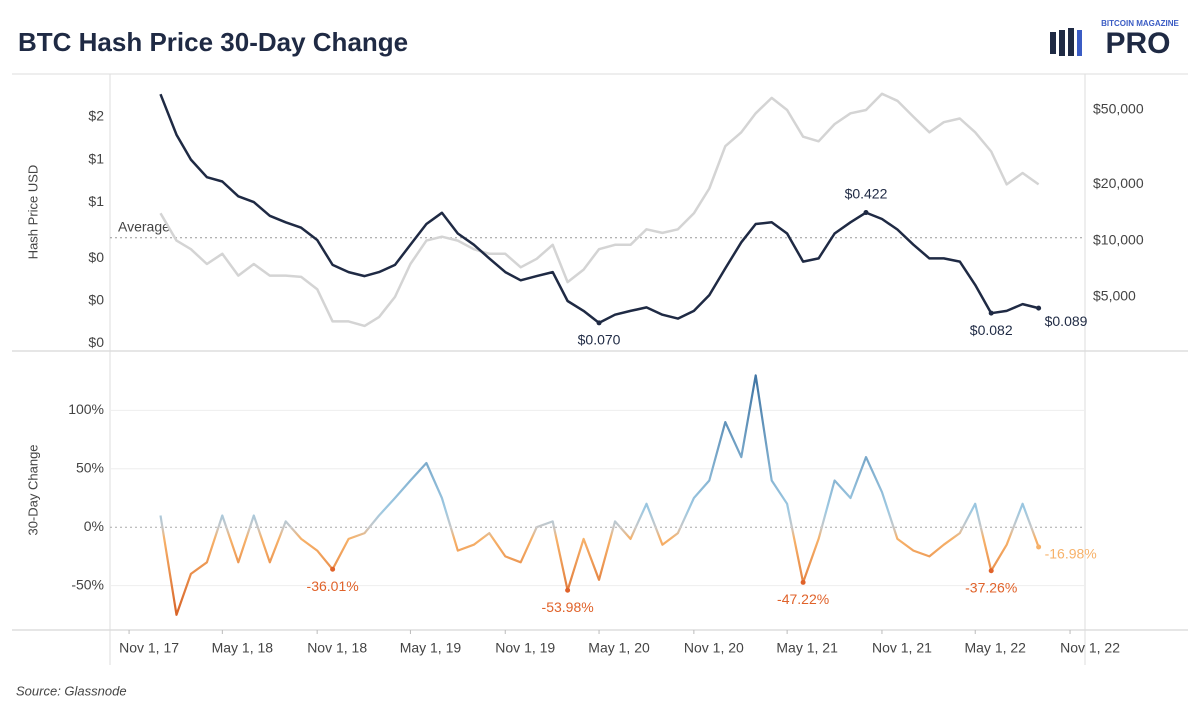 The height and width of the screenshot is (720, 1200). What do you see at coordinates (243, 648) in the screenshot?
I see `x-tick-label: May 1, 18` at bounding box center [243, 648].